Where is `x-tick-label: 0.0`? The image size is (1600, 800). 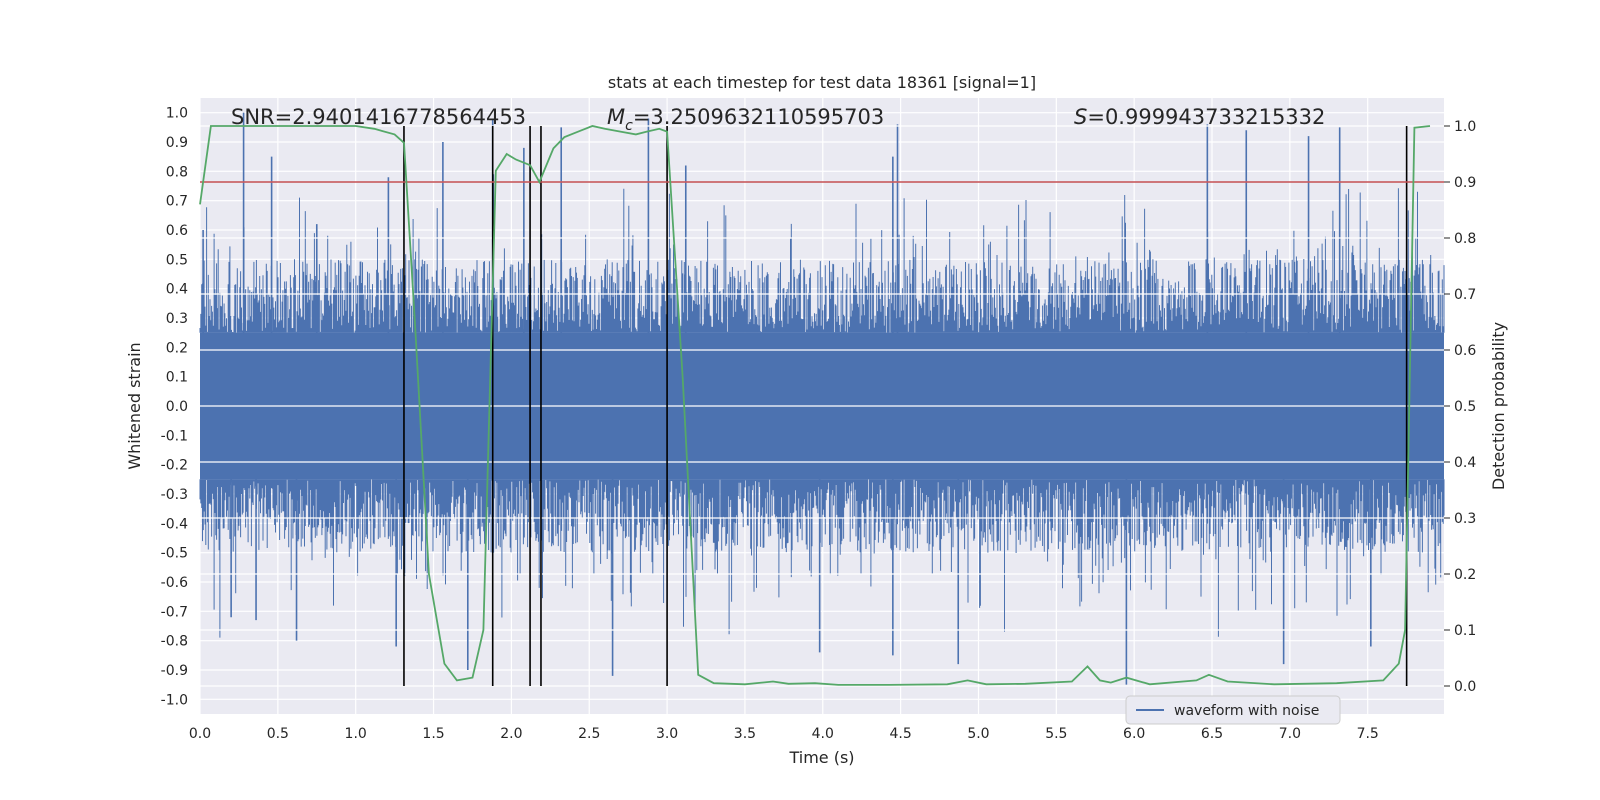
x-tick-label: 0.0 is located at coordinates (200, 734).